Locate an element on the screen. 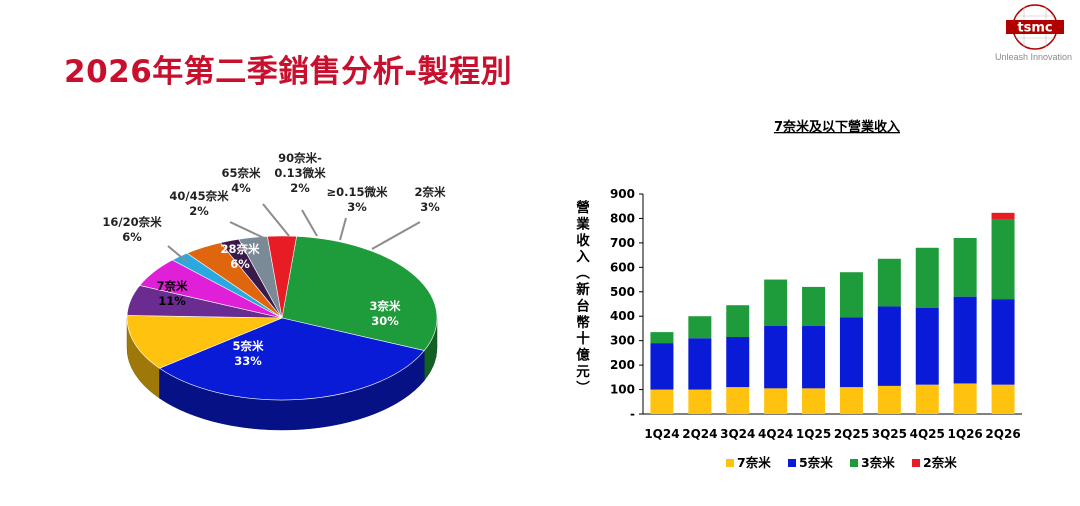 The height and width of the screenshot is (506, 1080). tagline: Unleash Innovation is located at coordinates (1033, 57).